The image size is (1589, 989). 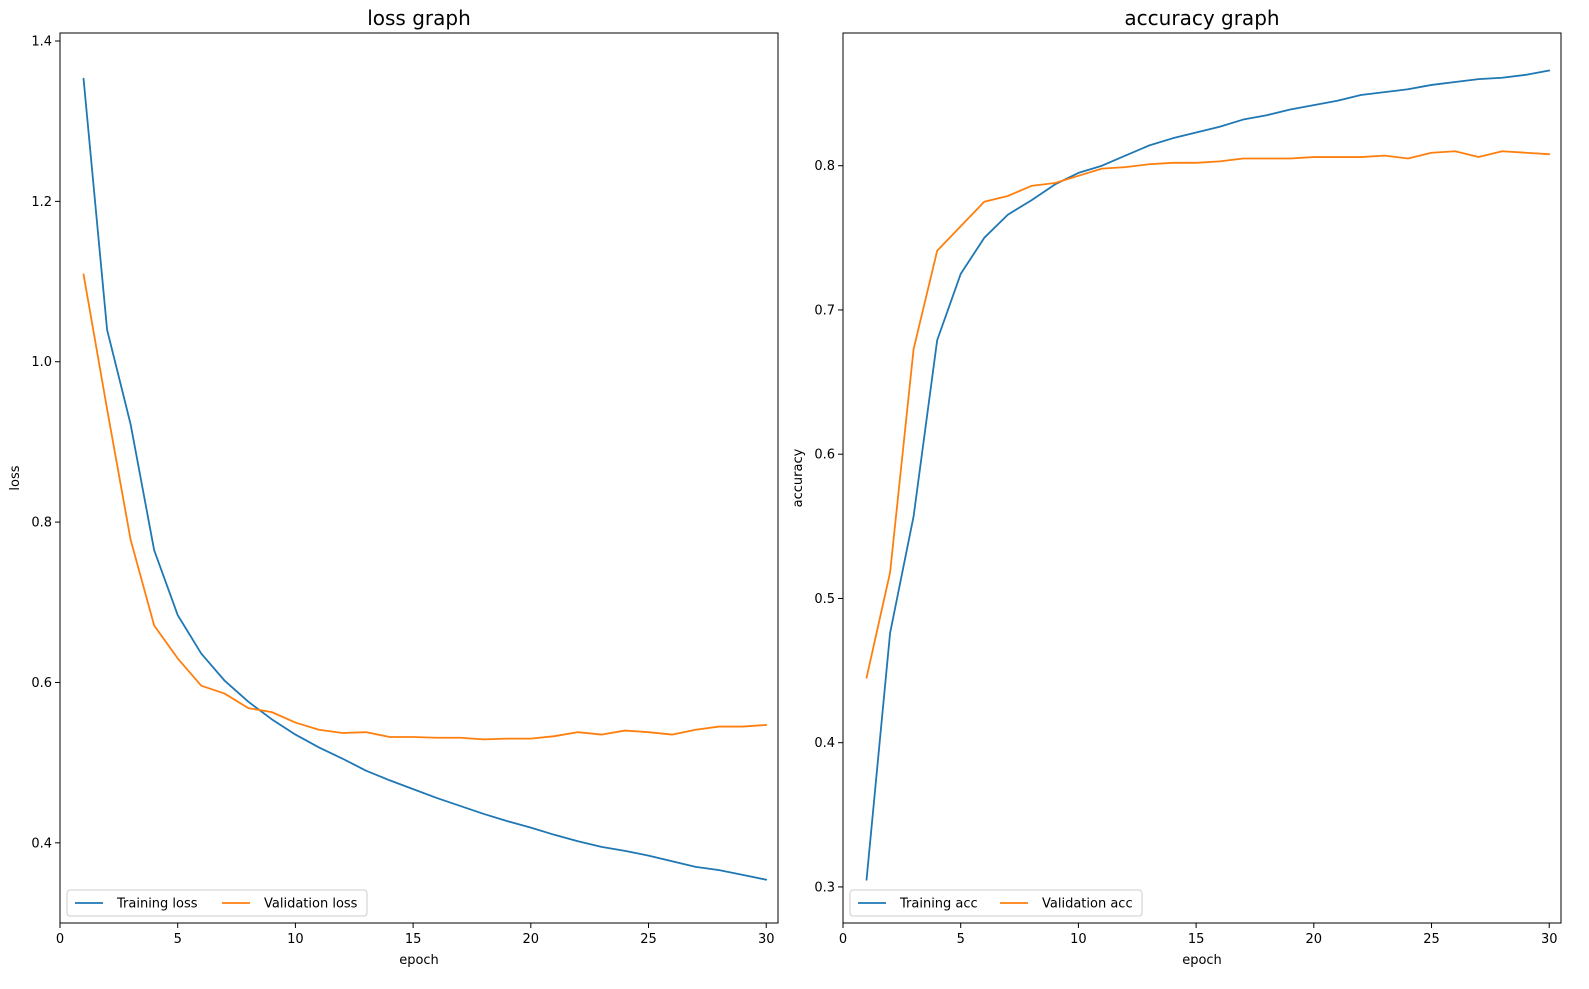 What do you see at coordinates (648, 939) in the screenshot?
I see `loss-x-tick-label: 25` at bounding box center [648, 939].